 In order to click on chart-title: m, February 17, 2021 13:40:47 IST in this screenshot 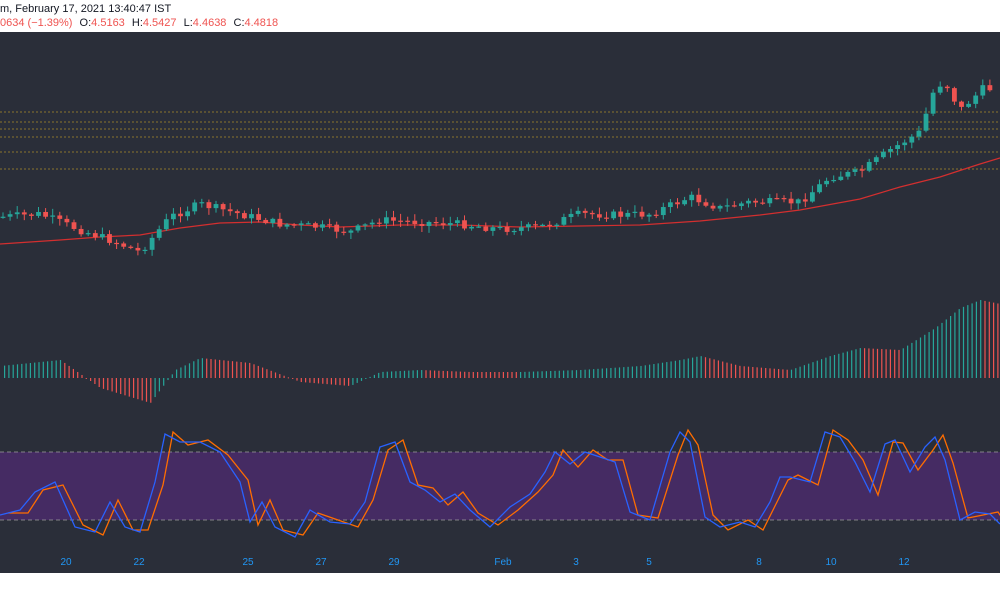, I will do `click(86, 9)`.